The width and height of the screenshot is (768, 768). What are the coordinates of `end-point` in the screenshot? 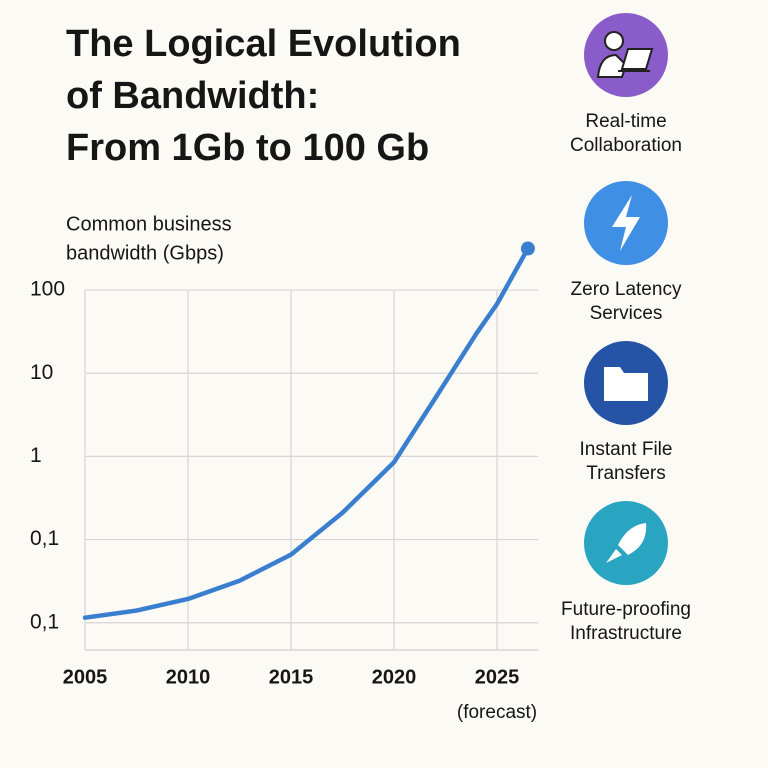 It's located at (527, 248).